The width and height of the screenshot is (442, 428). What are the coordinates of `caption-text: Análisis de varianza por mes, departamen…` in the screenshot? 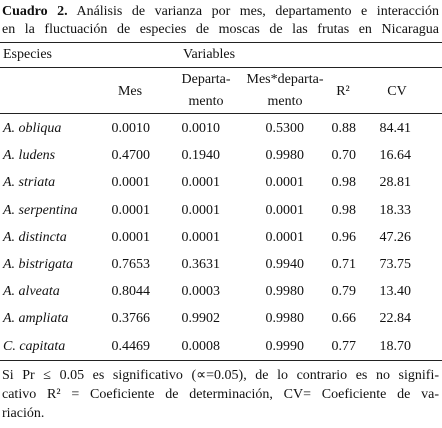 It's located at (257, 11).